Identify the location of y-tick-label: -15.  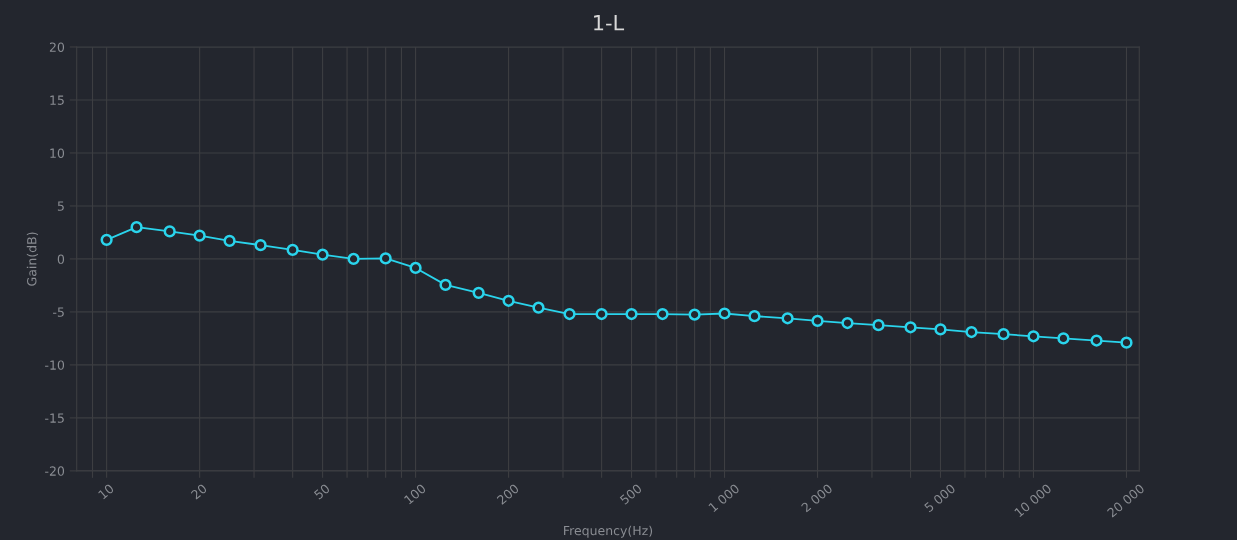
(54, 418).